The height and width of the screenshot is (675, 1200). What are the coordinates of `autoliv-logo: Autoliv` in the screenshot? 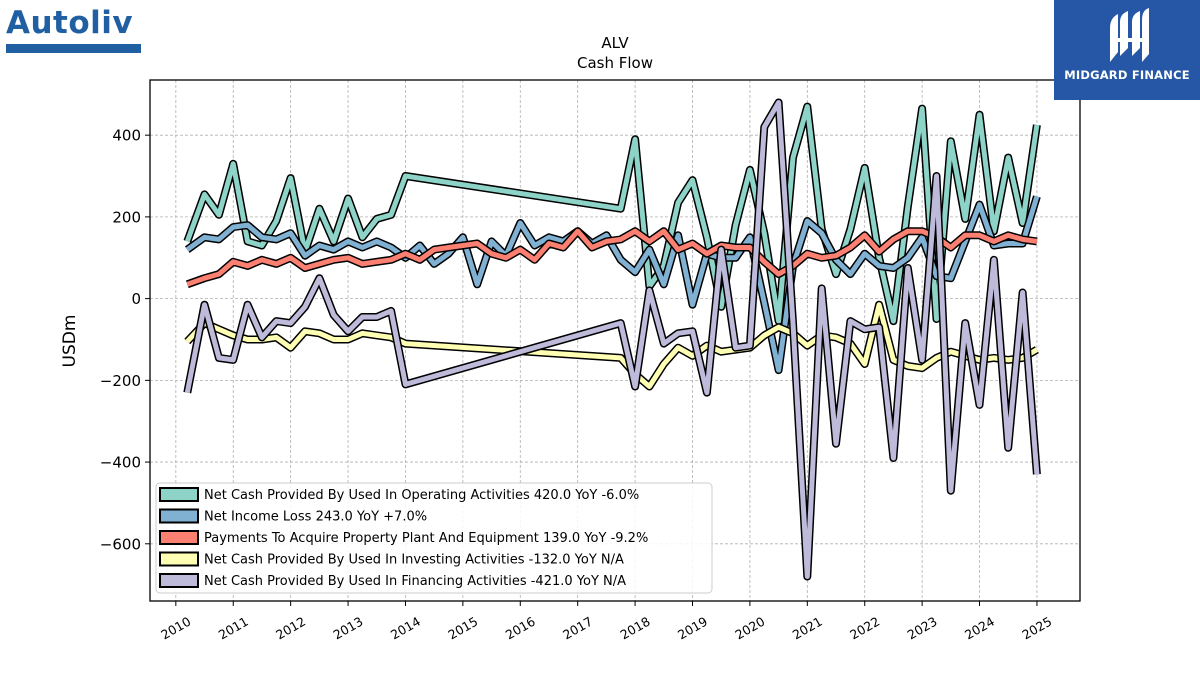 It's located at (76, 29).